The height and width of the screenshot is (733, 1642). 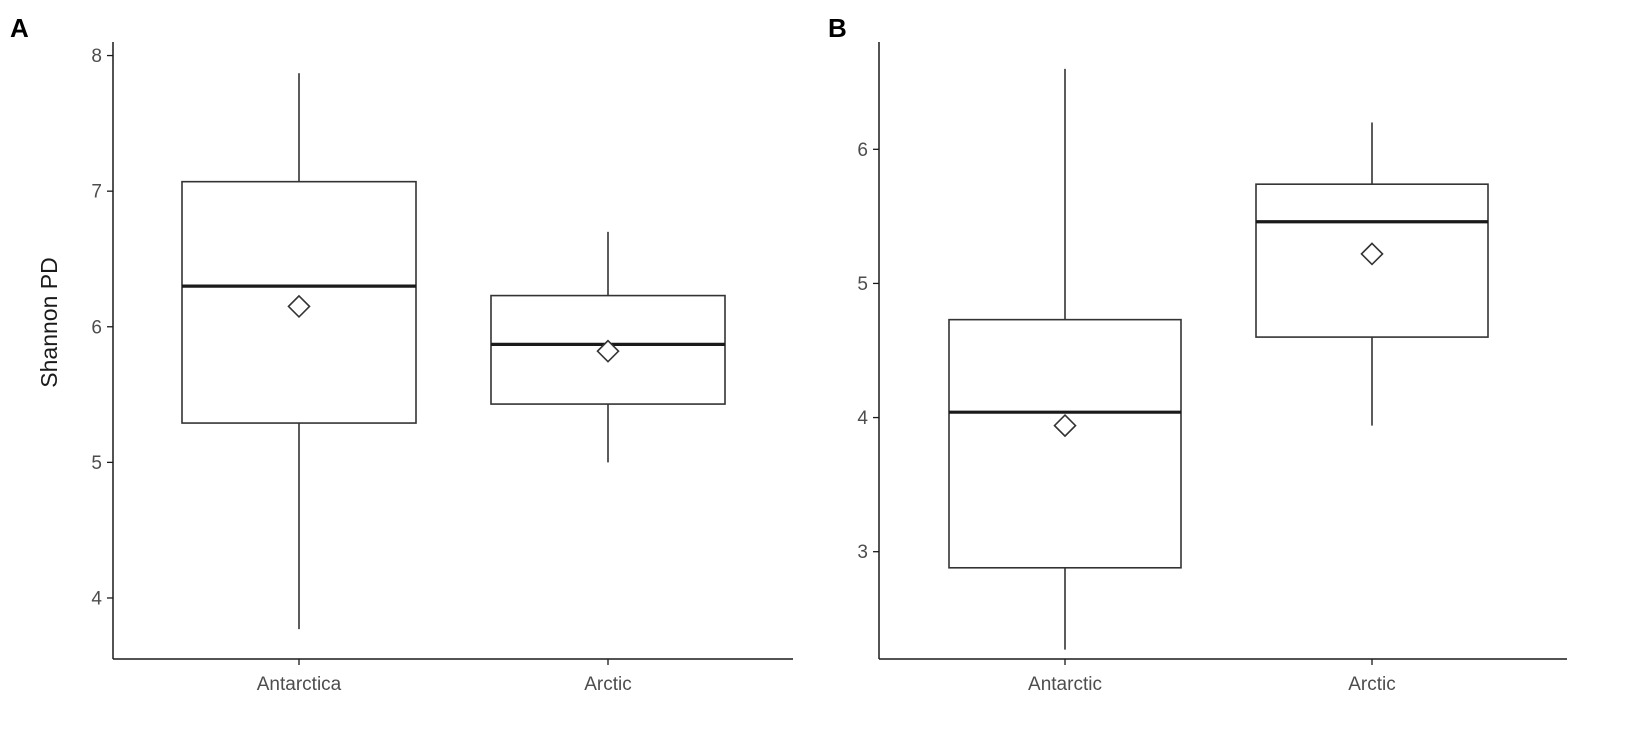 I want to click on x-tick-label: Antarctic, so click(x=1065, y=684).